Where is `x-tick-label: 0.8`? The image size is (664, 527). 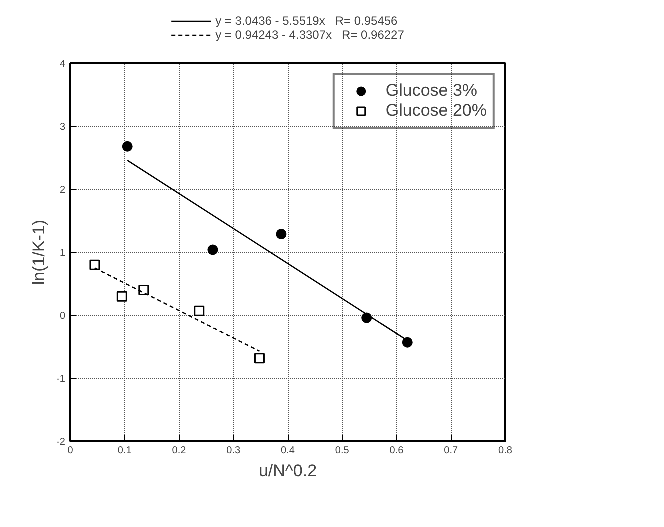 x-tick-label: 0.8 is located at coordinates (505, 451).